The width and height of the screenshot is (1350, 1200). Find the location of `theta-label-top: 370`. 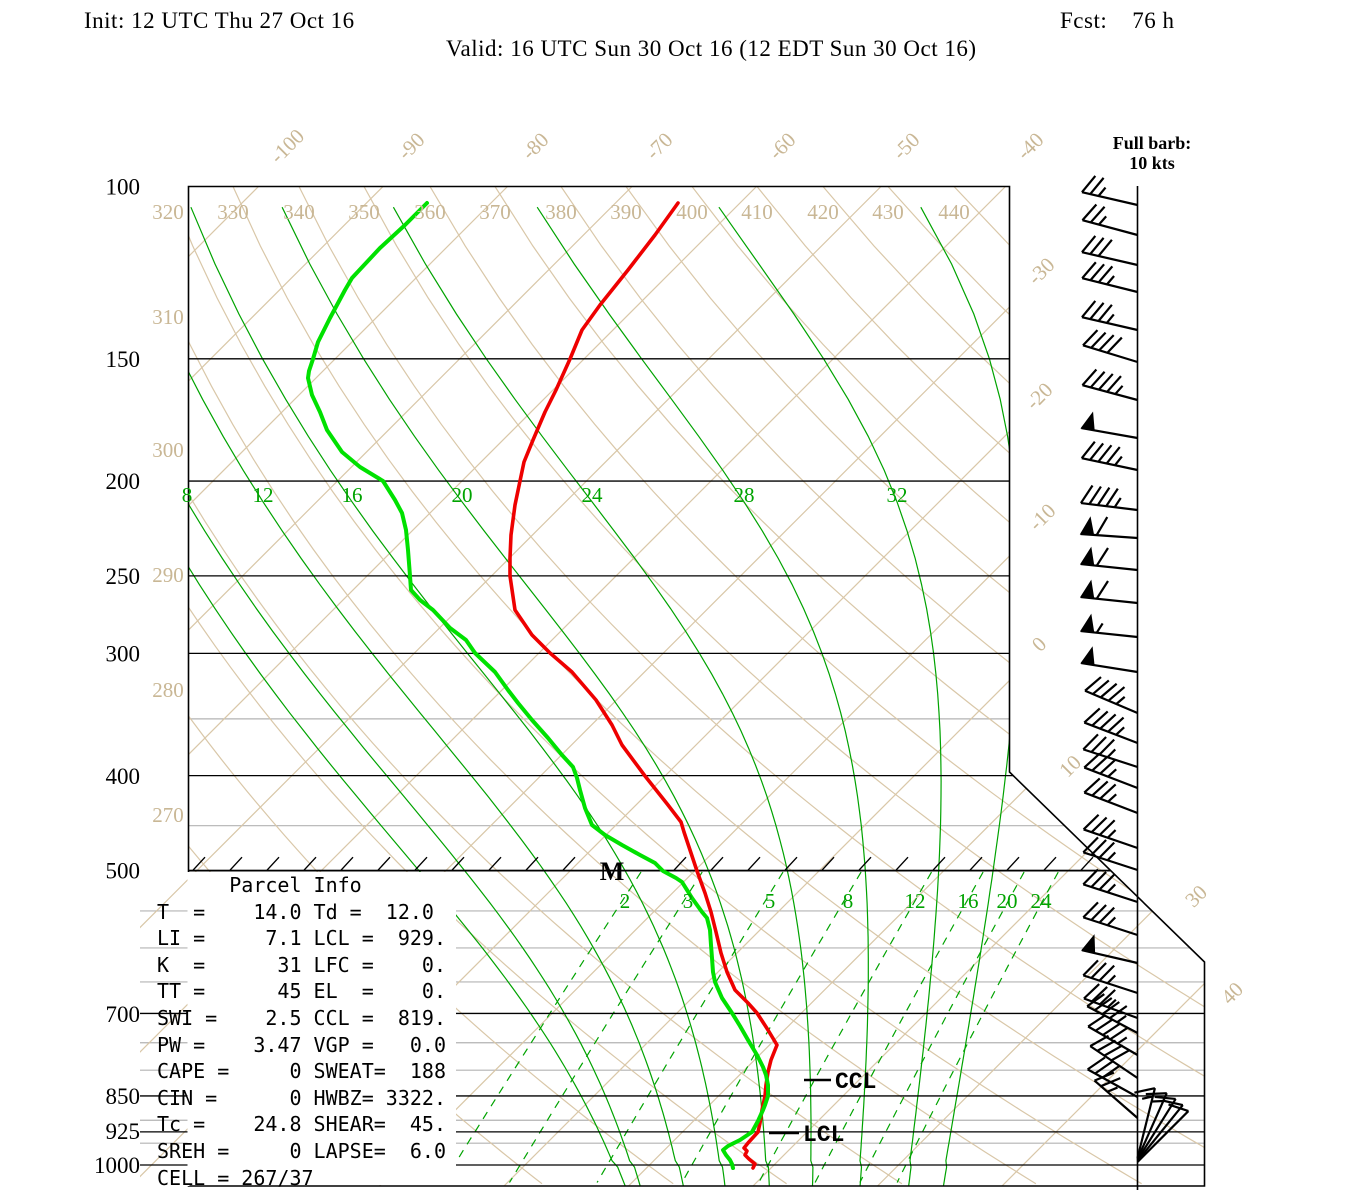

theta-label-top: 370 is located at coordinates (495, 212).